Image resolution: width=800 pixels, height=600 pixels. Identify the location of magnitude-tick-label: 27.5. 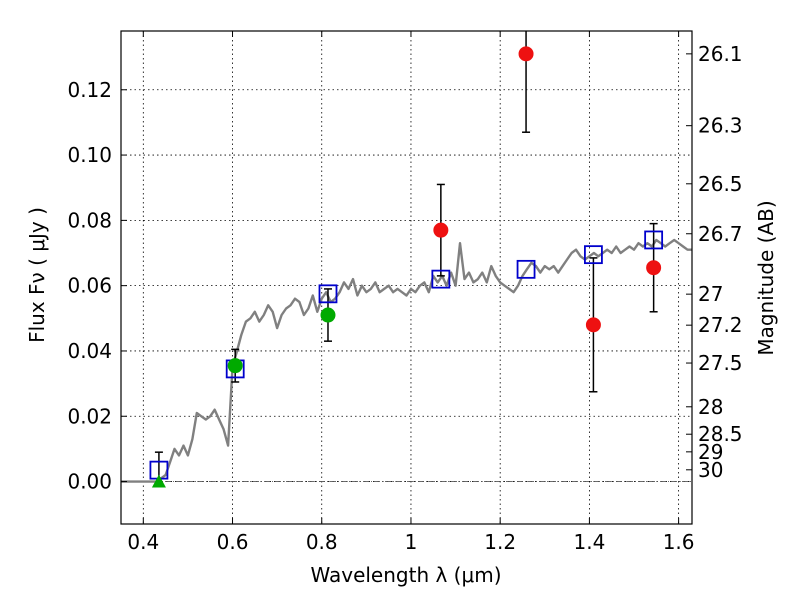
(720, 363).